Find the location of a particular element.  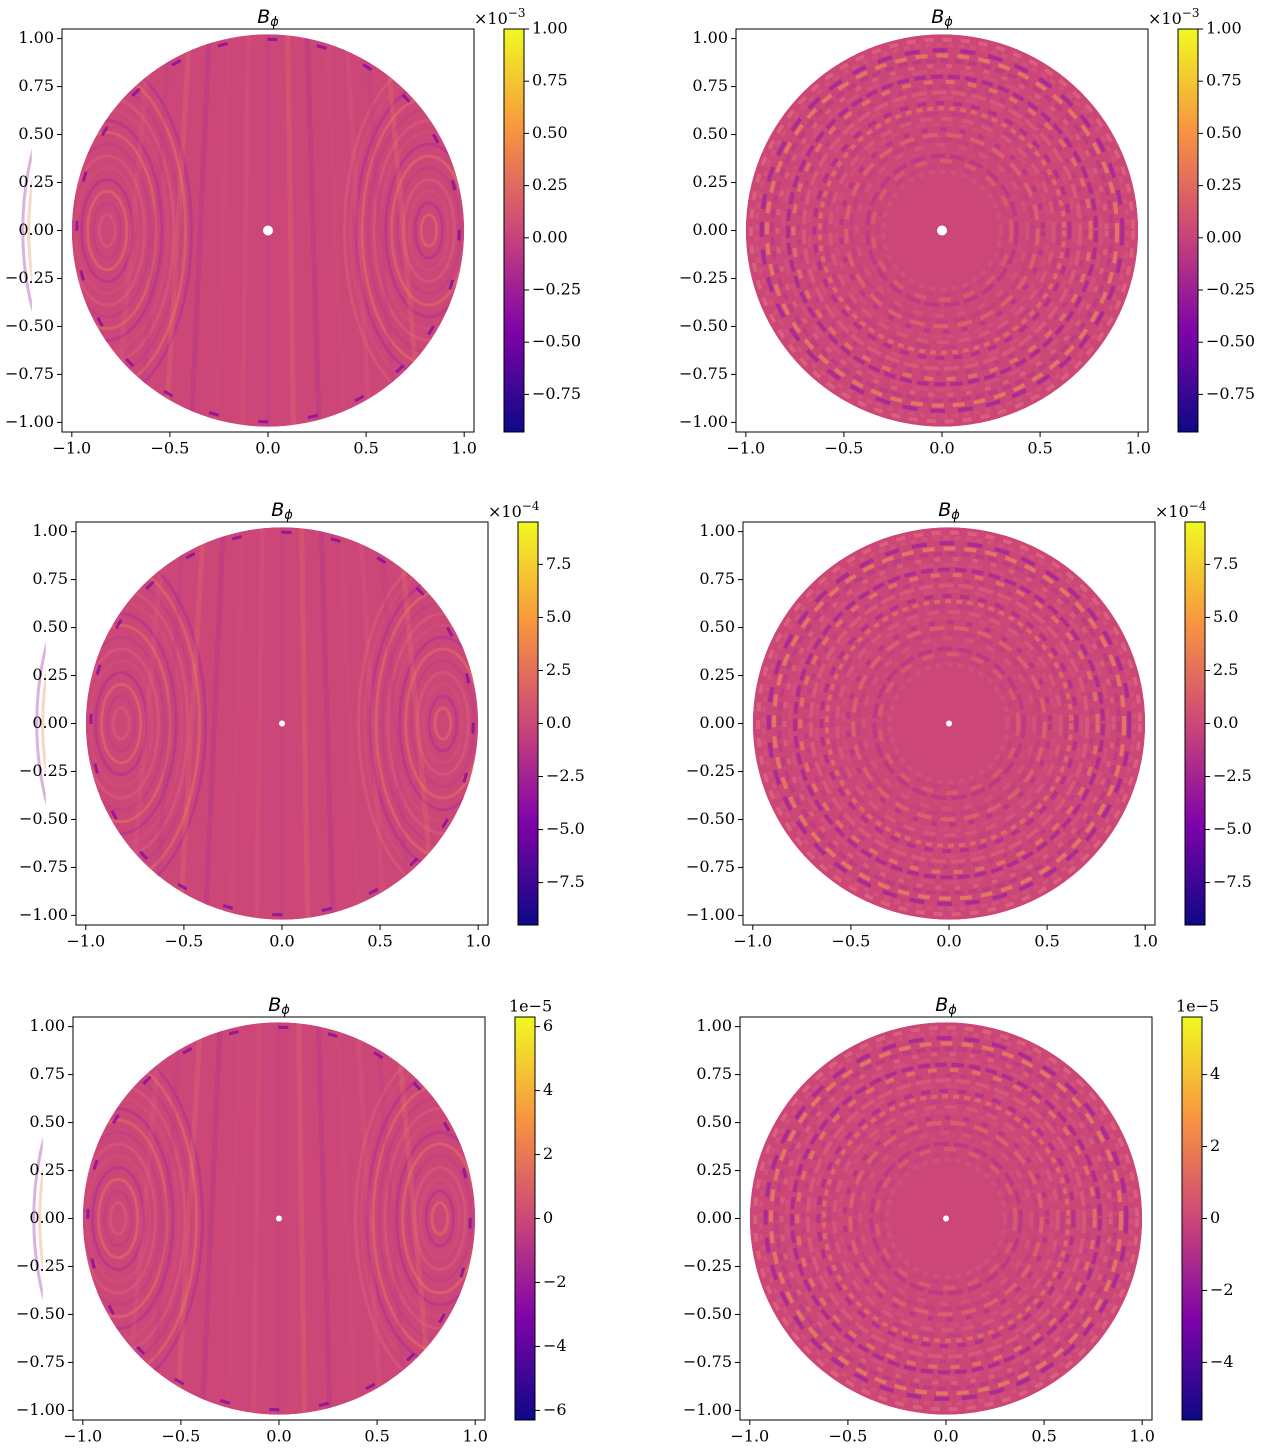

colorbar-tick-label: −2 is located at coordinates (555, 1281).